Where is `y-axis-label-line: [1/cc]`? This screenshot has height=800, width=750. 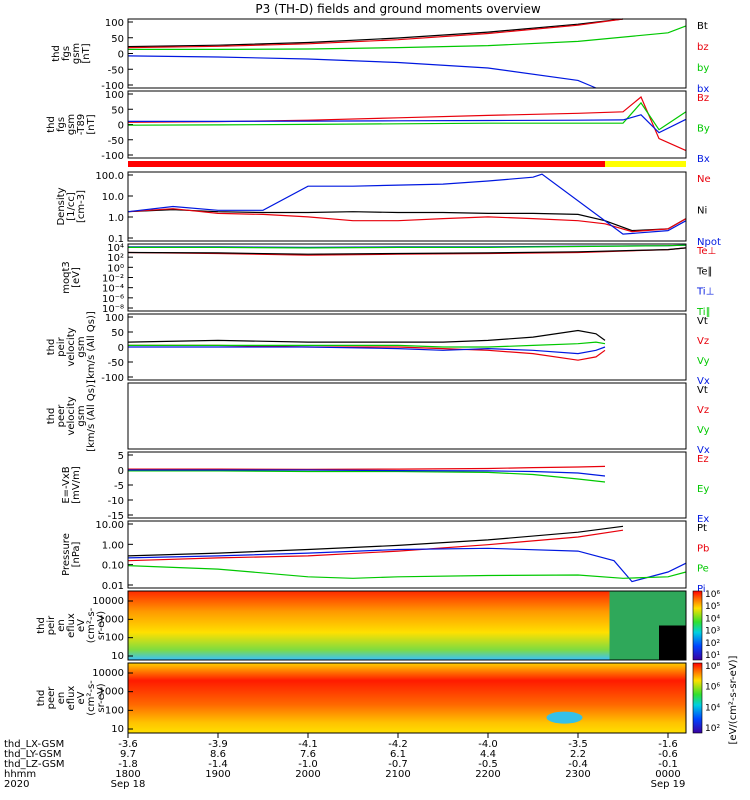
y-axis-label-line: [1/cc] is located at coordinates (71, 206).